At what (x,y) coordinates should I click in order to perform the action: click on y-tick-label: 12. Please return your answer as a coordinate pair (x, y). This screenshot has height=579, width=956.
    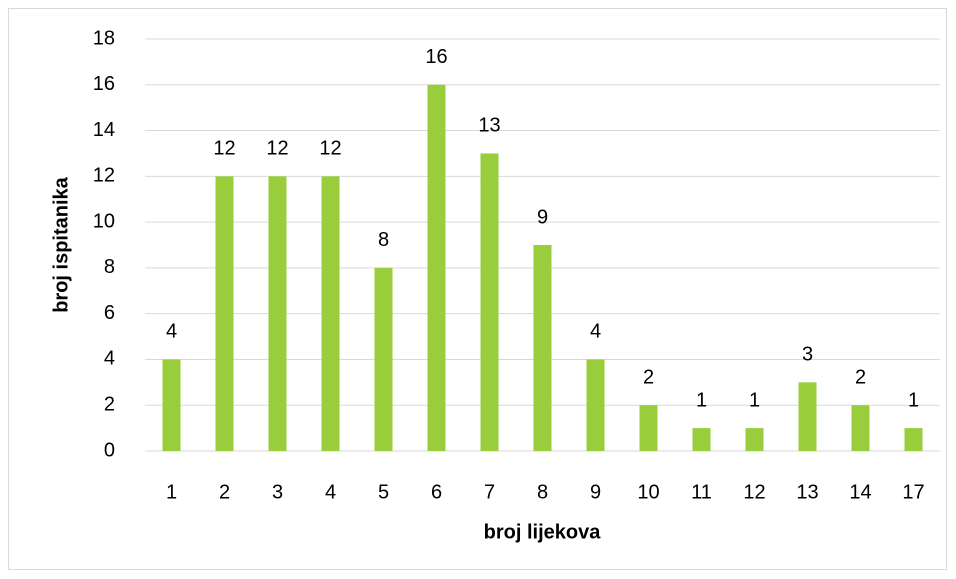
    Looking at the image, I should click on (104, 176).